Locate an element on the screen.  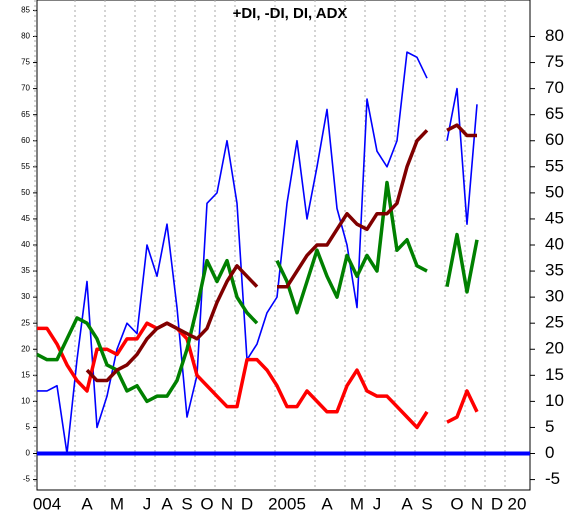
x-tick-label: 2005 is located at coordinates (287, 503).